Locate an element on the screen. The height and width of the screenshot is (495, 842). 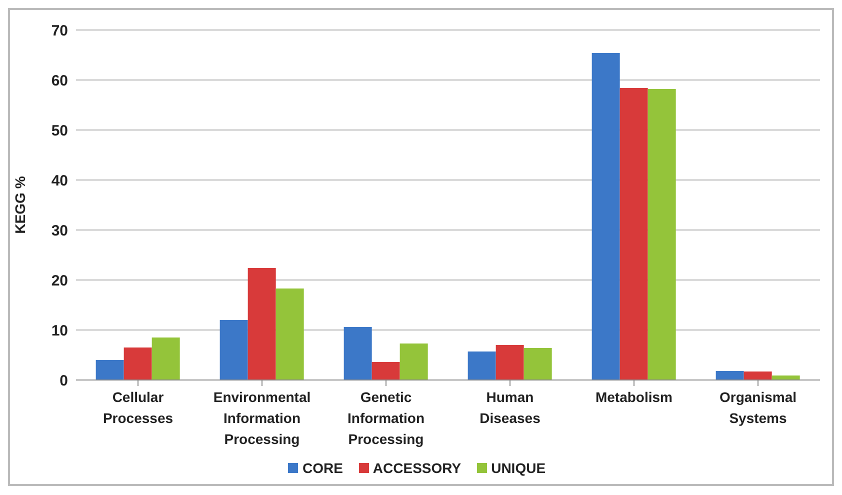
y-tick-label: 10 is located at coordinates (59, 331).